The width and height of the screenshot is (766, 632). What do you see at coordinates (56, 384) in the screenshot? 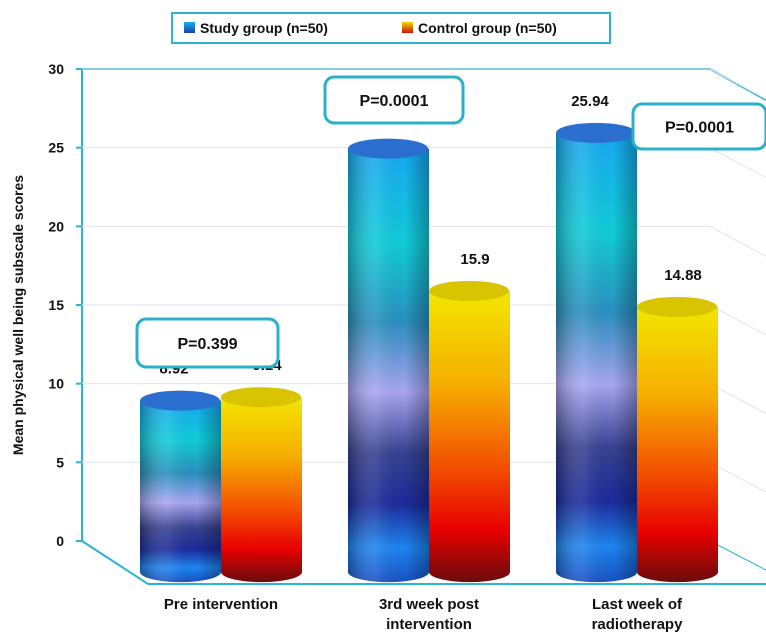
I see `y-tick-label: 10` at bounding box center [56, 384].